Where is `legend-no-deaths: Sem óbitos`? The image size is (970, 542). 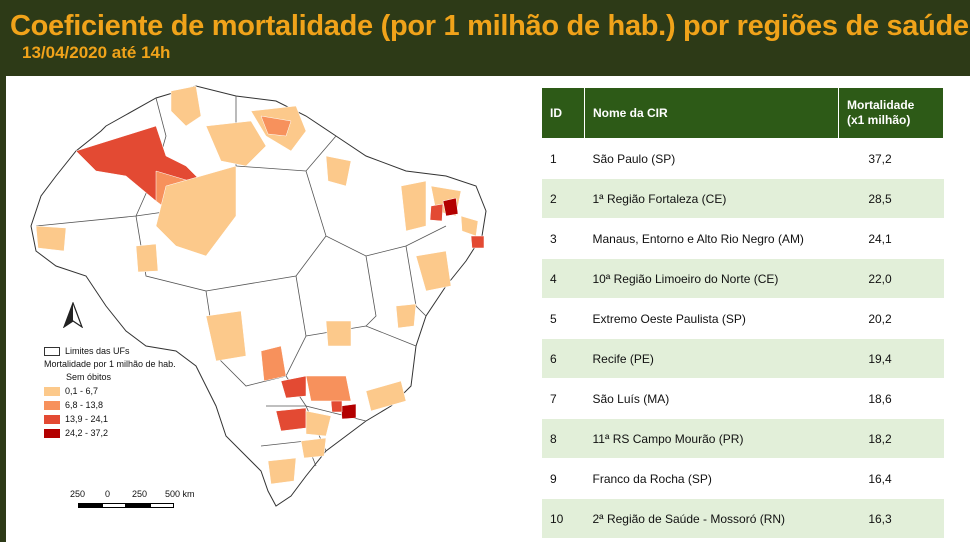
legend-no-deaths: Sem óbitos is located at coordinates (89, 377).